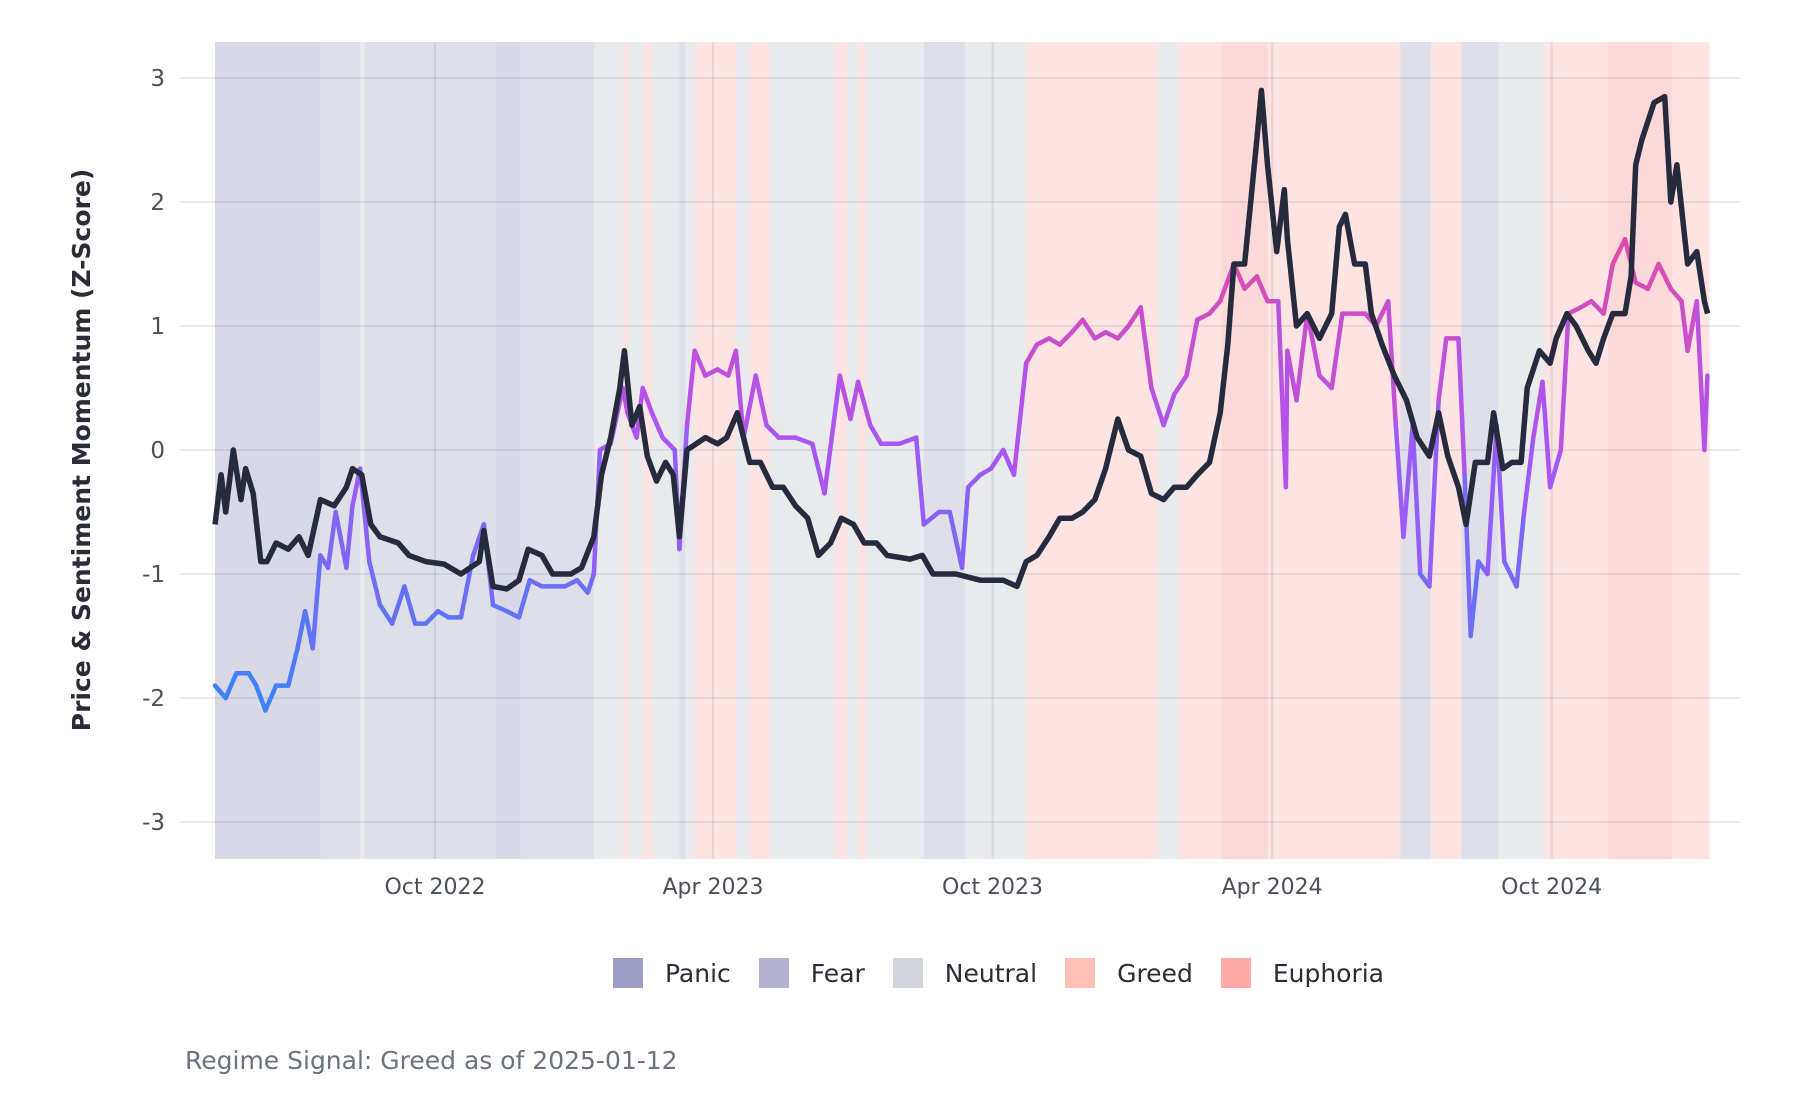  I want to click on legend-label: Neutral, so click(991, 973).